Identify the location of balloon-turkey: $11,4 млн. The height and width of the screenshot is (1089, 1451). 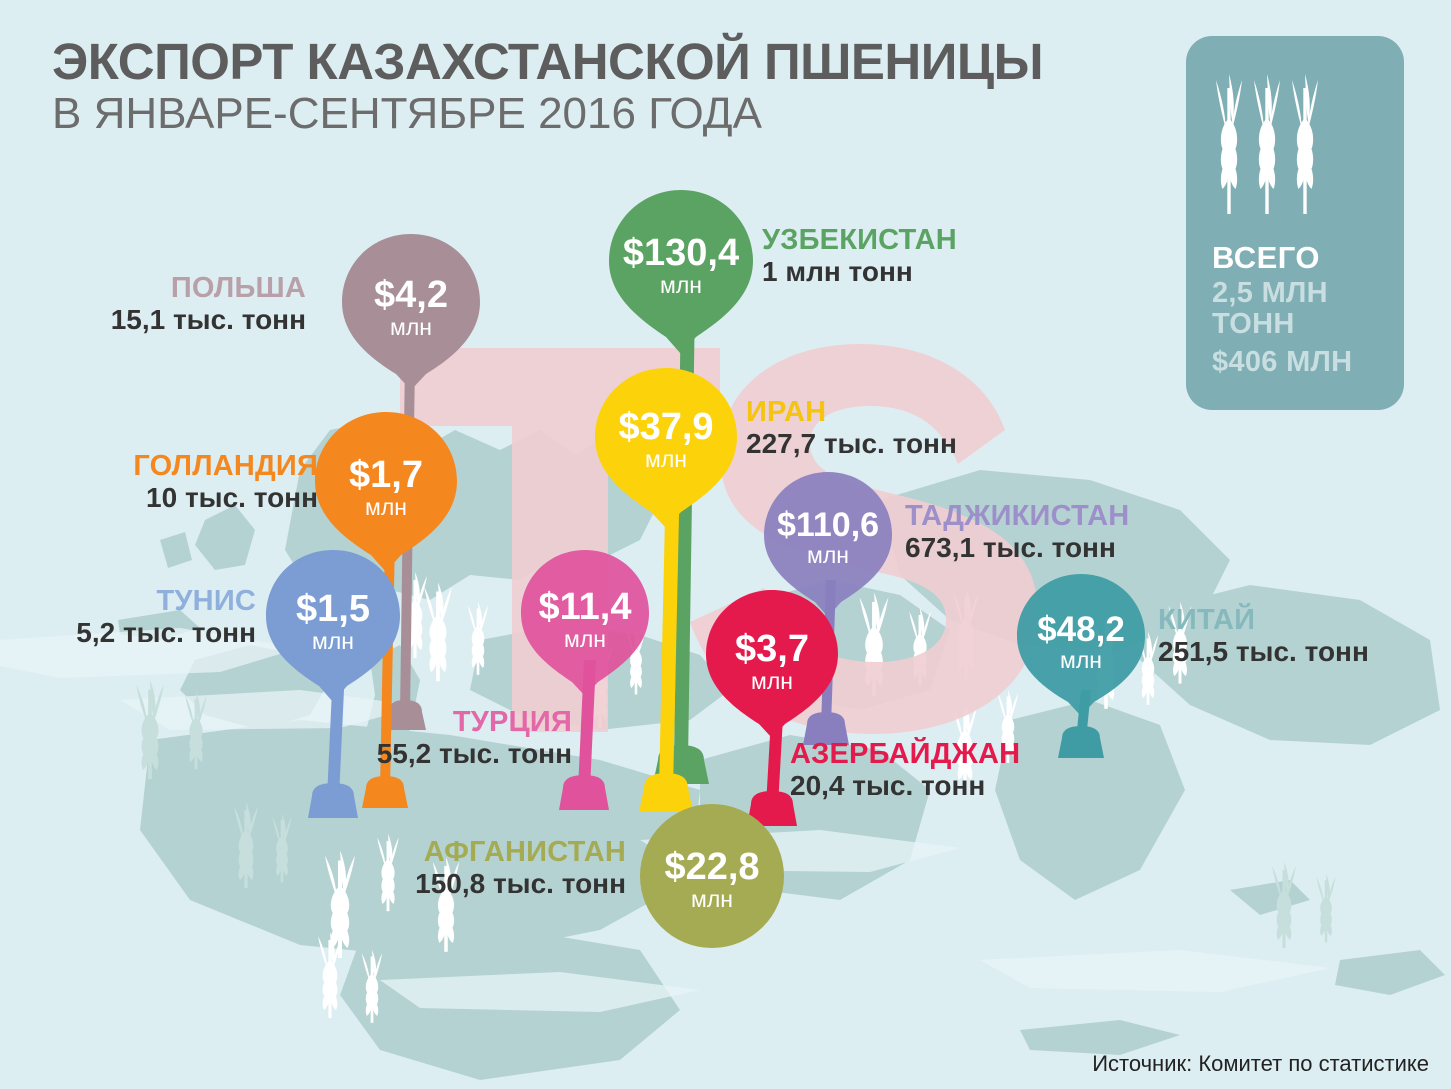
(585, 623).